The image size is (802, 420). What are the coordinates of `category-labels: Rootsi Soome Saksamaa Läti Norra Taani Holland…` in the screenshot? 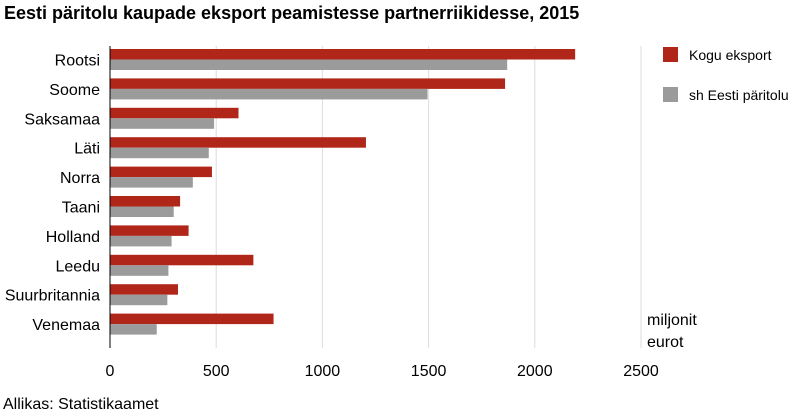 It's located at (52, 194).